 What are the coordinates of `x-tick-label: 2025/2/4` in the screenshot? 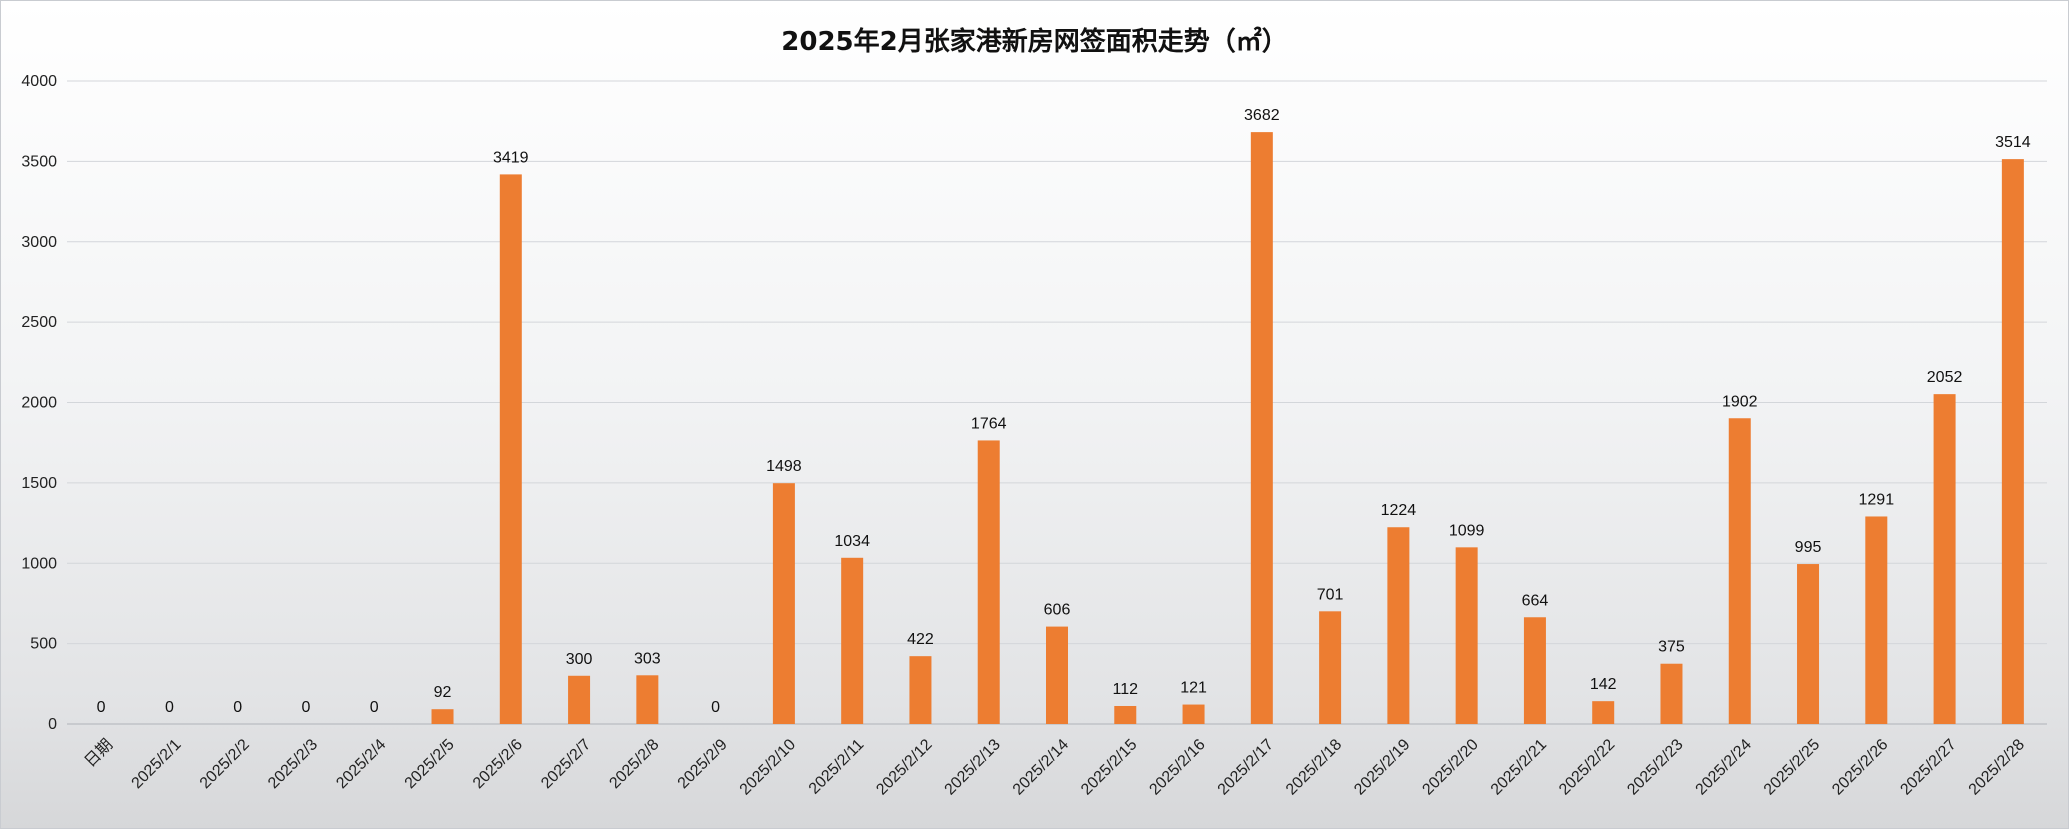 It's located at (361, 764).